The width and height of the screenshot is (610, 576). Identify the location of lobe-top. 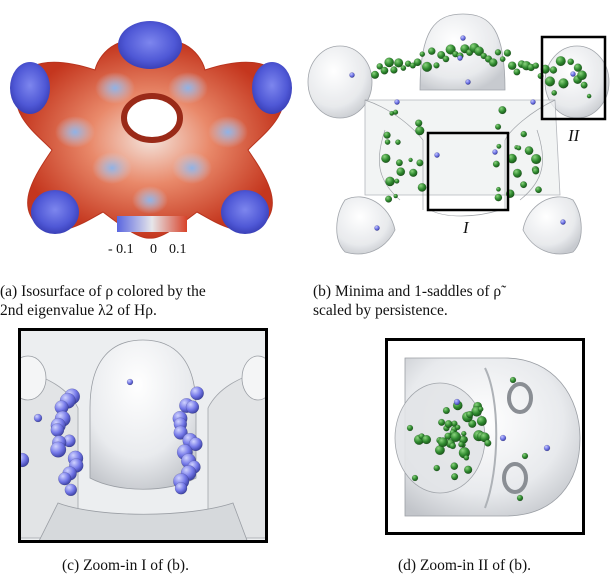
(150, 45).